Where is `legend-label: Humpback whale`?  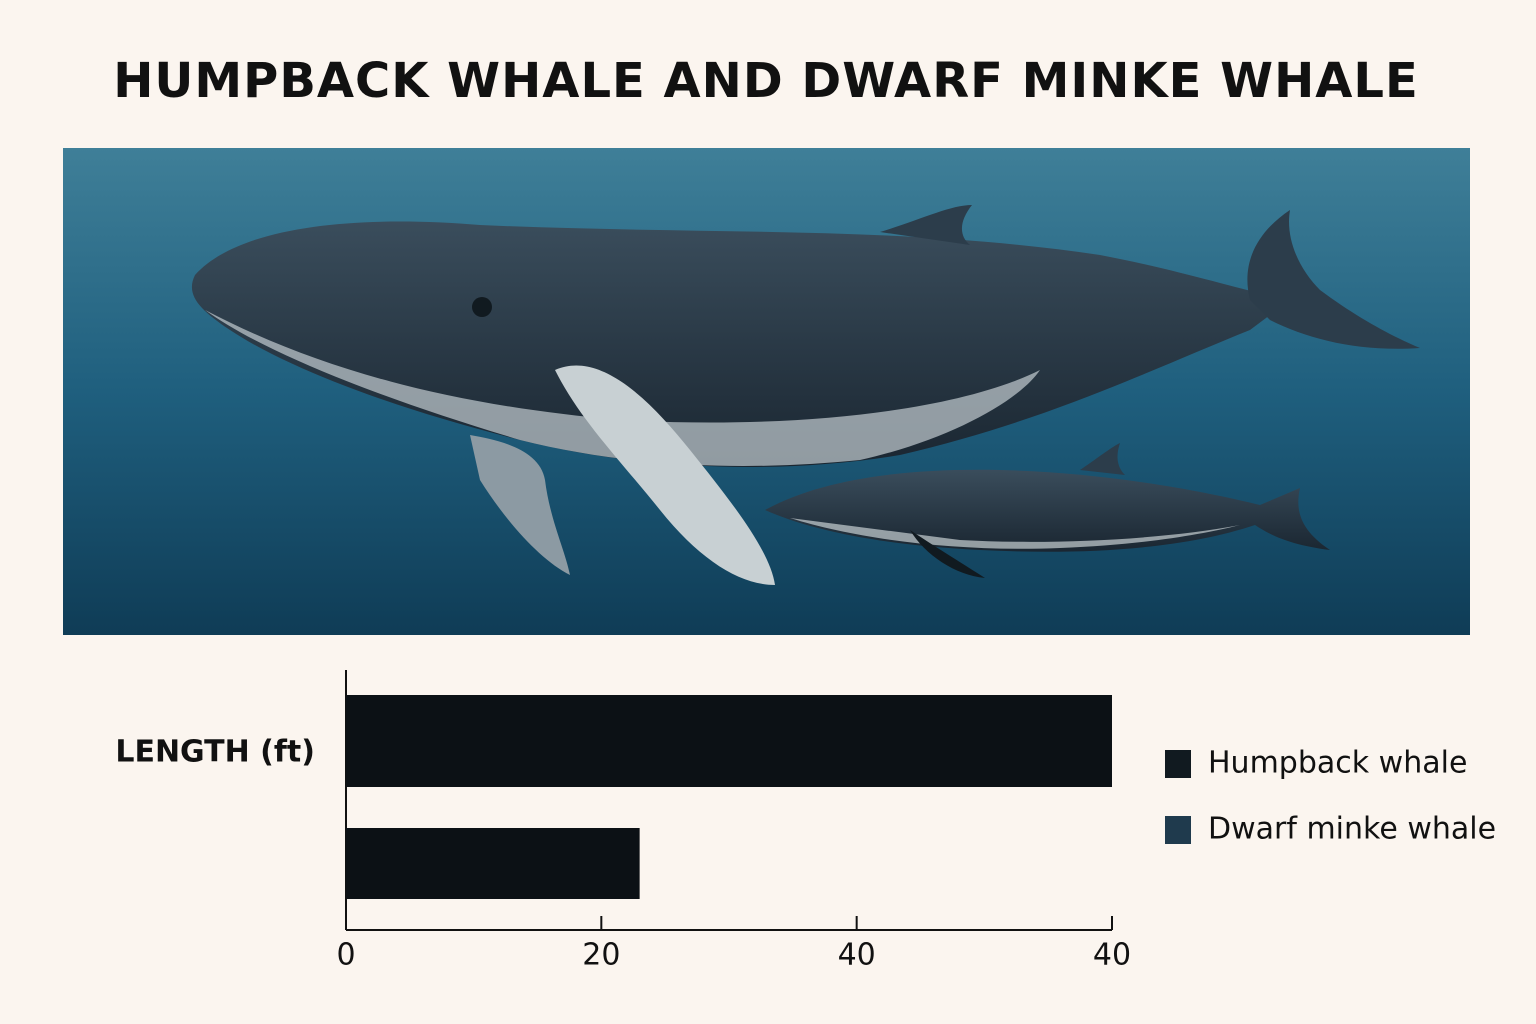
legend-label: Humpback whale is located at coordinates (1337, 763).